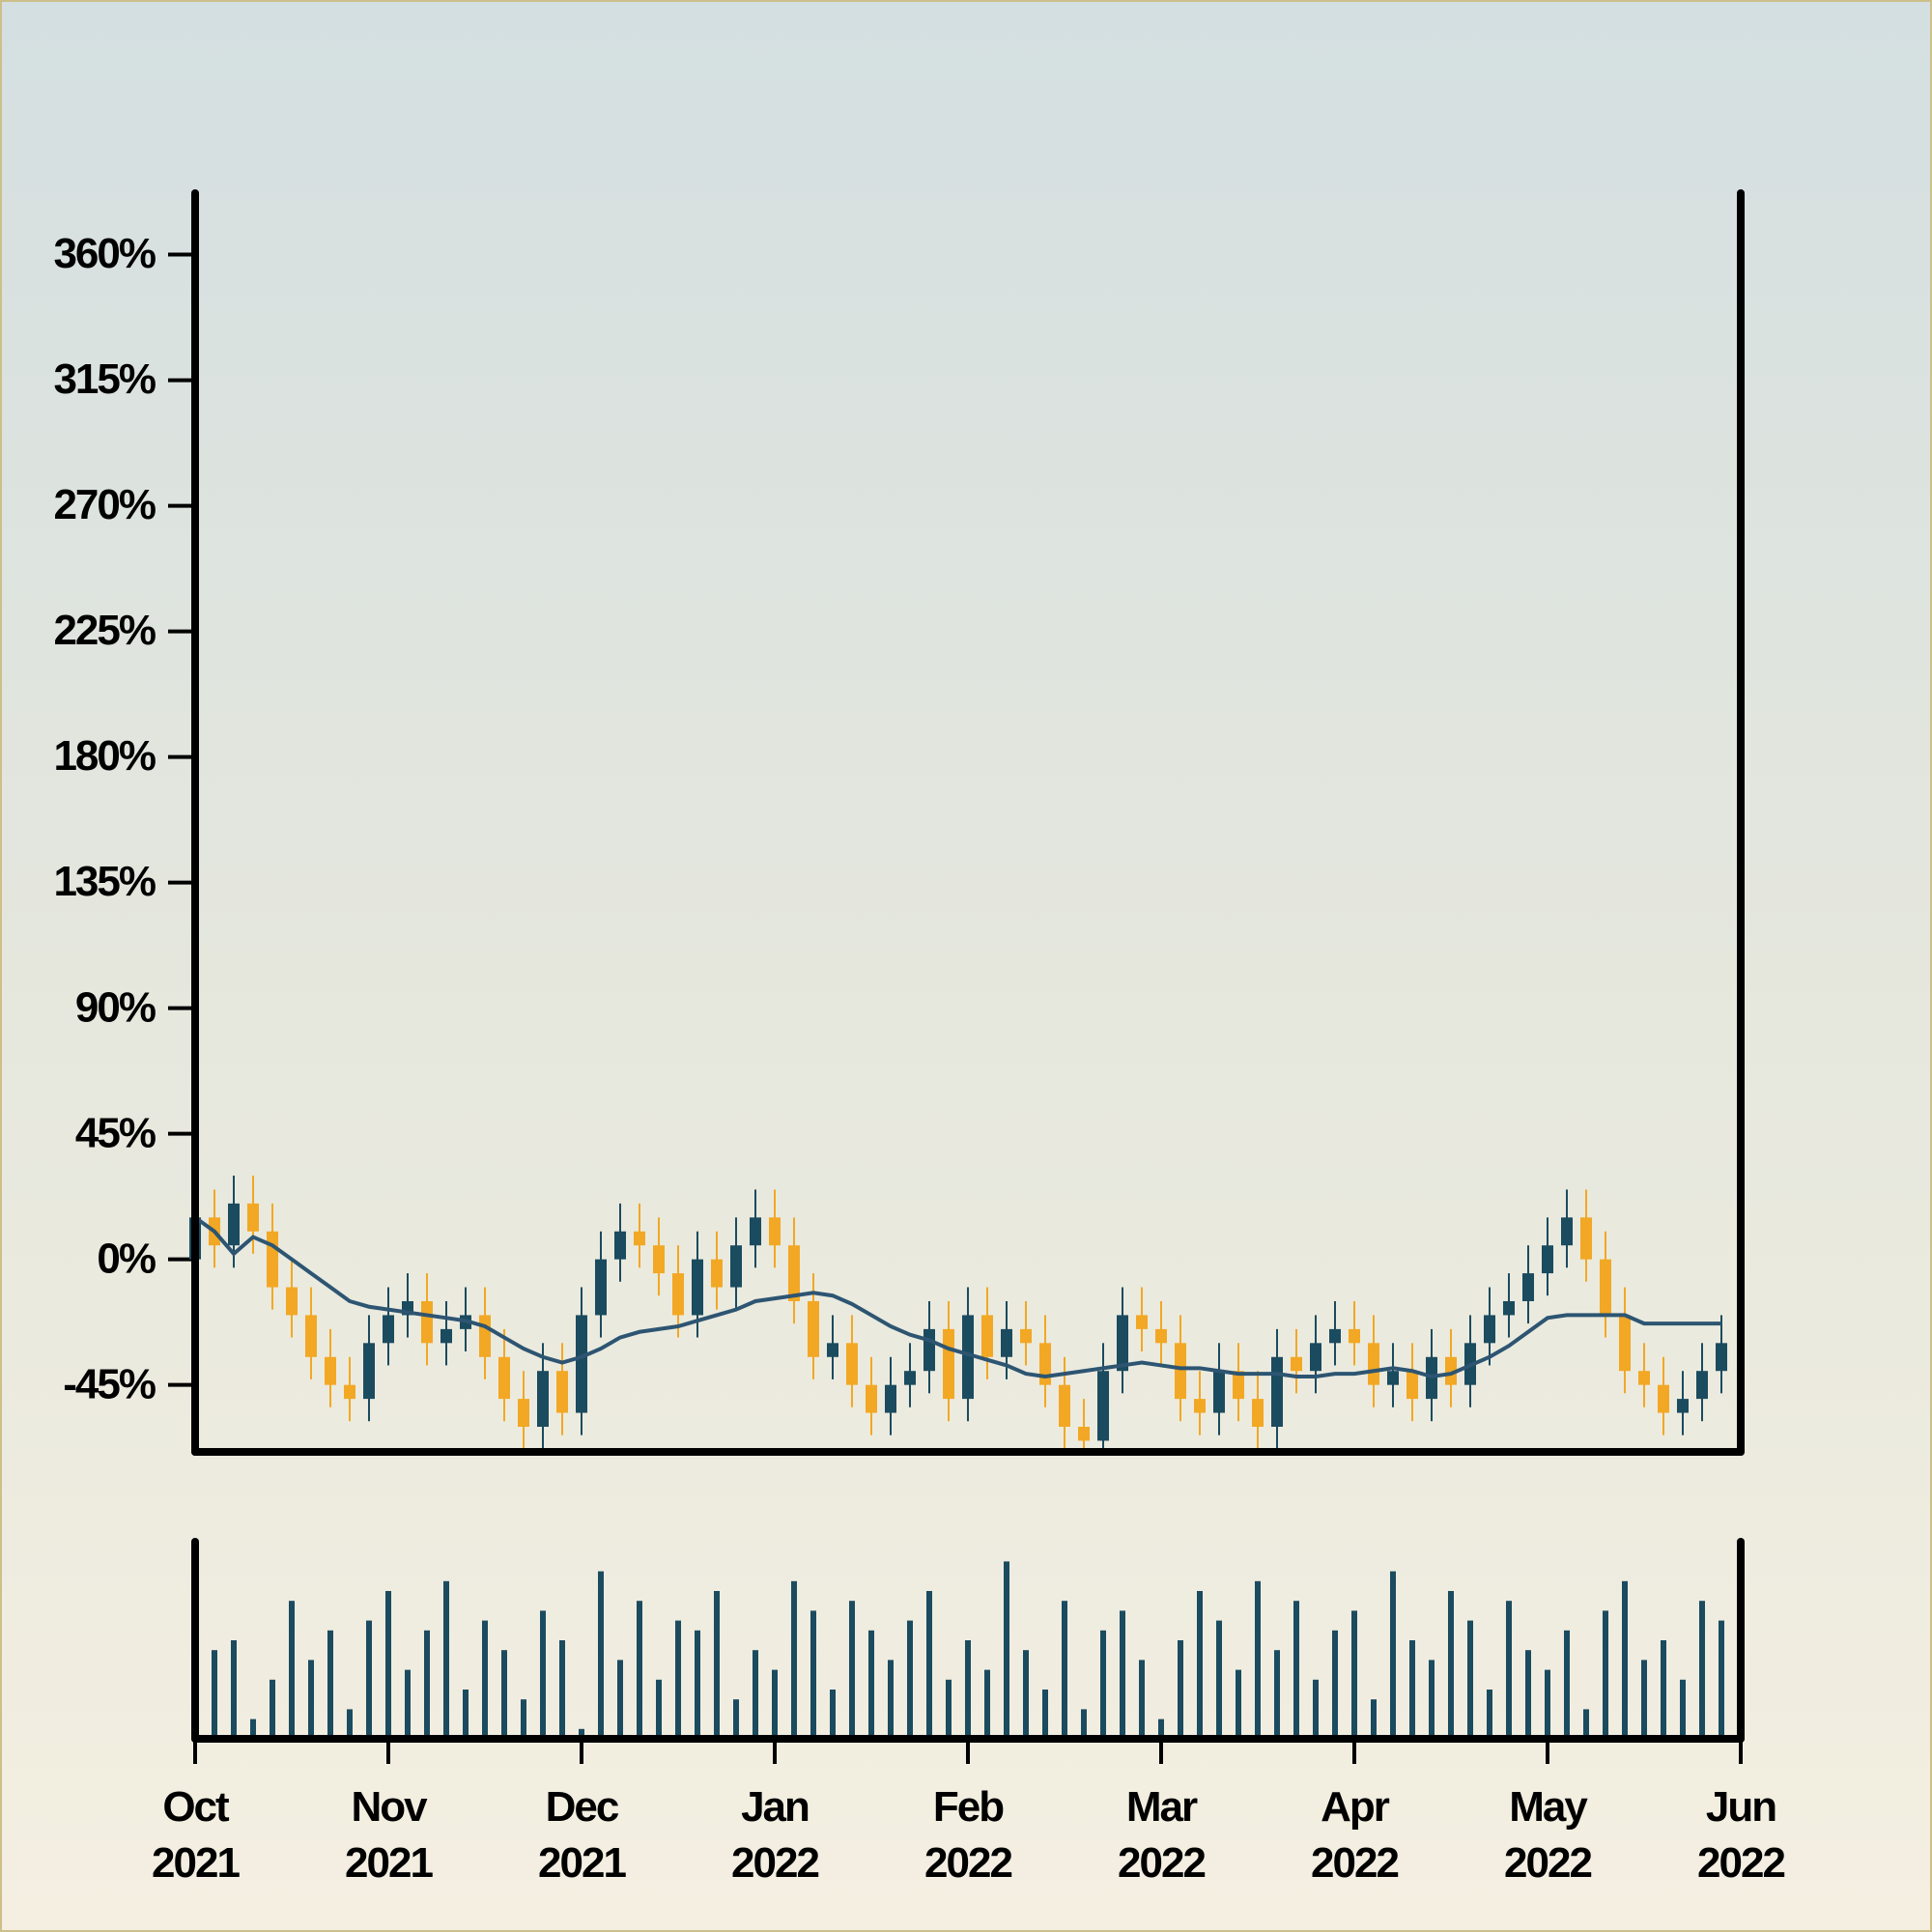 This screenshot has height=1932, width=1932. Describe the element at coordinates (104, 881) in the screenshot. I see `y-tick-label: 135%` at that location.